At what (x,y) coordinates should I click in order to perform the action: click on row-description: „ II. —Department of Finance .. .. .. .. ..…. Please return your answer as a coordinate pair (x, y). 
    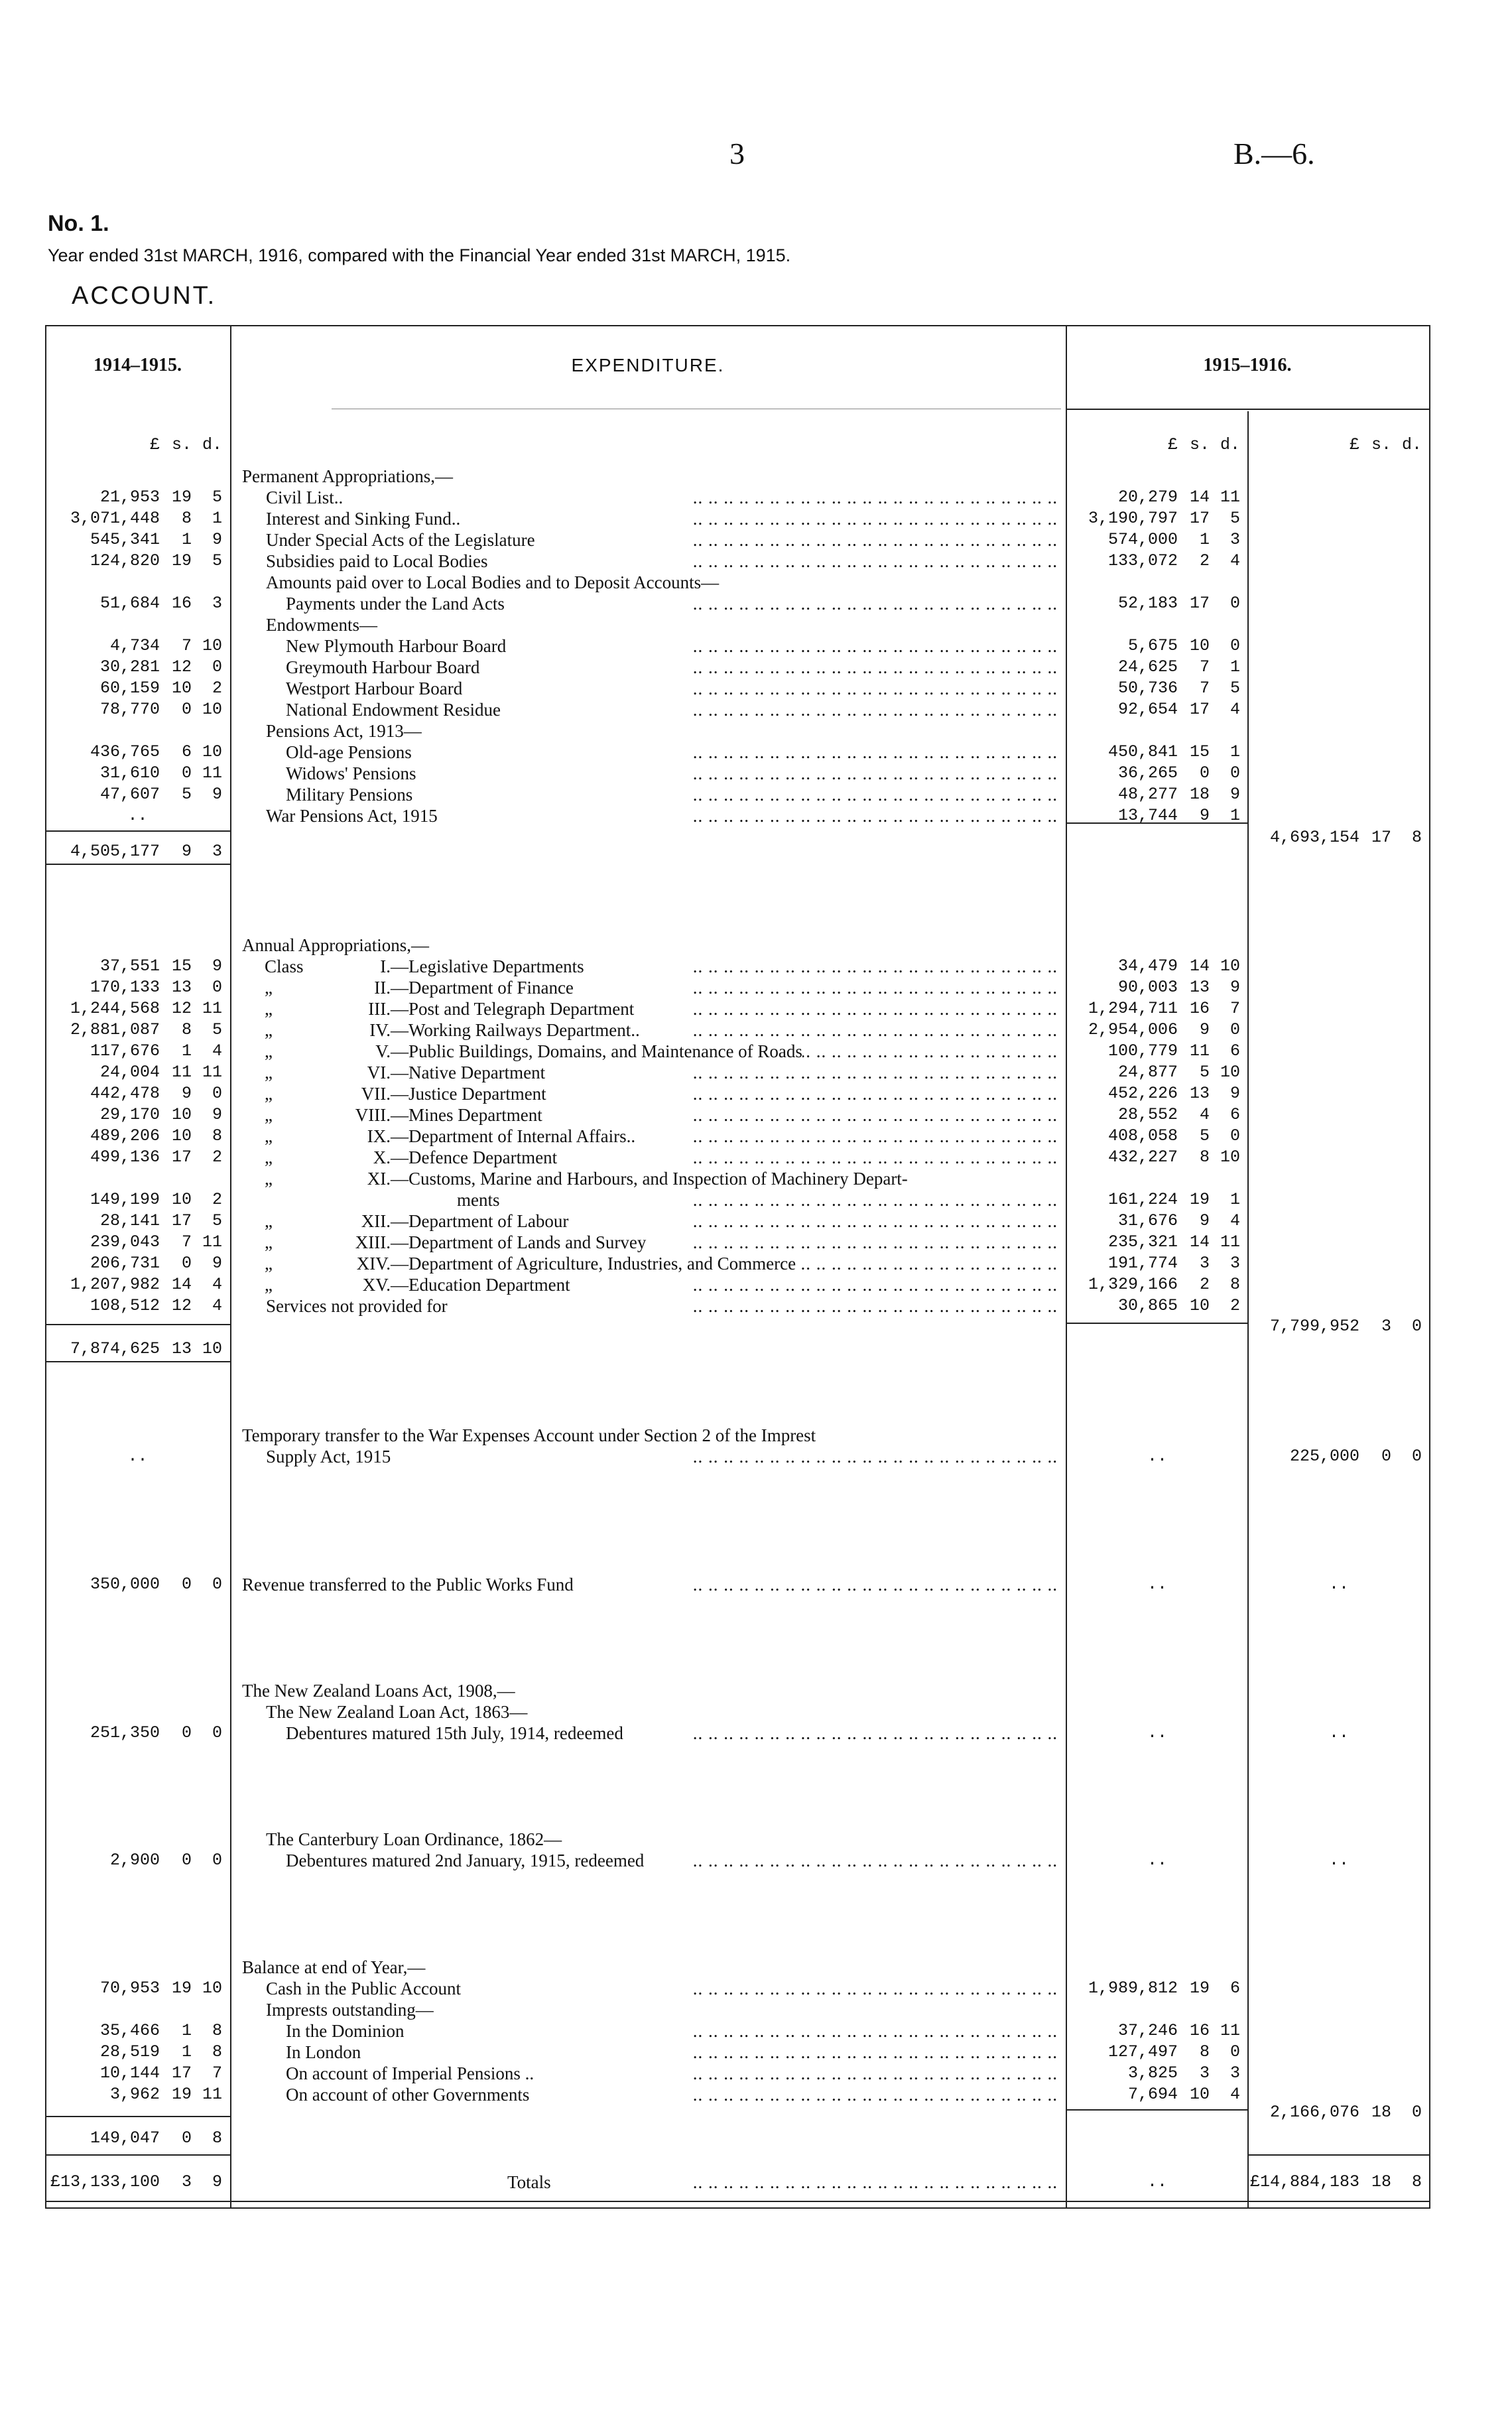
    Looking at the image, I should click on (650, 988).